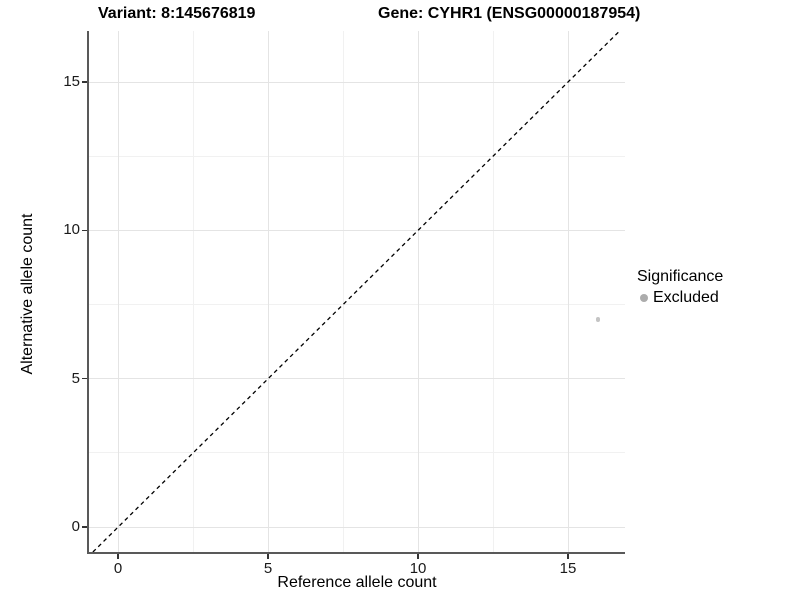 The height and width of the screenshot is (600, 800). What do you see at coordinates (75, 378) in the screenshot?
I see `y-tick-label: 5` at bounding box center [75, 378].